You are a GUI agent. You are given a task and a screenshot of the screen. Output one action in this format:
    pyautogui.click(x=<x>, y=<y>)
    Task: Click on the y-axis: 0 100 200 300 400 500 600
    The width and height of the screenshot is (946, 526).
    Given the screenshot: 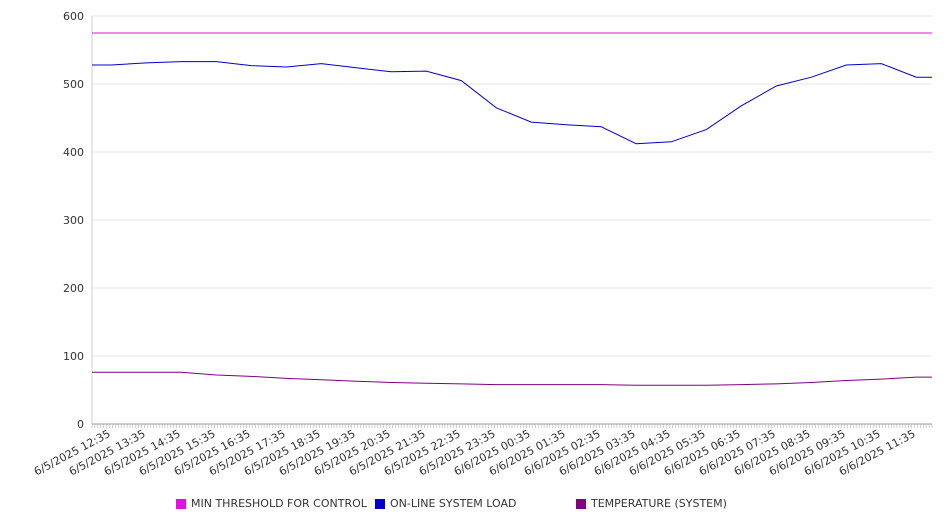 What is the action you would take?
    pyautogui.click(x=78, y=220)
    